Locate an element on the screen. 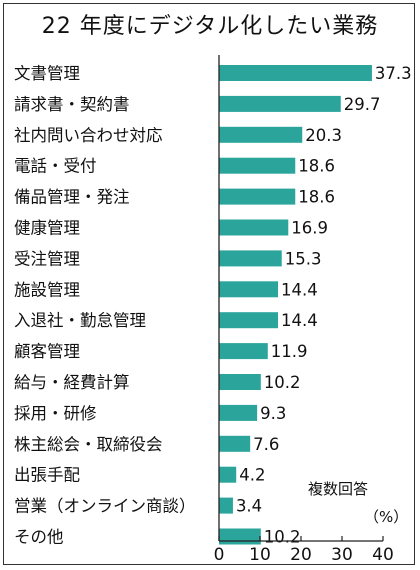  value-label: 7.6 is located at coordinates (266, 444).